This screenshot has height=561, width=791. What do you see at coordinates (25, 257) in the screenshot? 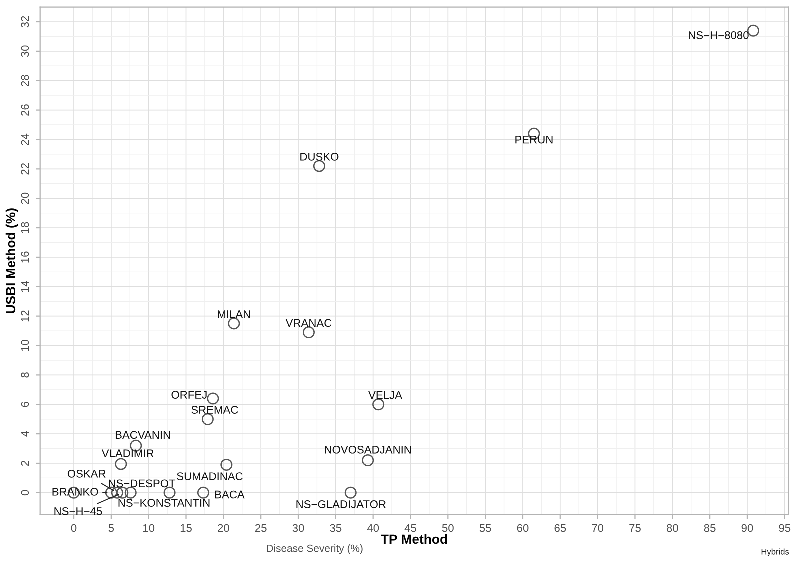
I see `y-tick-label: 16` at bounding box center [25, 257].